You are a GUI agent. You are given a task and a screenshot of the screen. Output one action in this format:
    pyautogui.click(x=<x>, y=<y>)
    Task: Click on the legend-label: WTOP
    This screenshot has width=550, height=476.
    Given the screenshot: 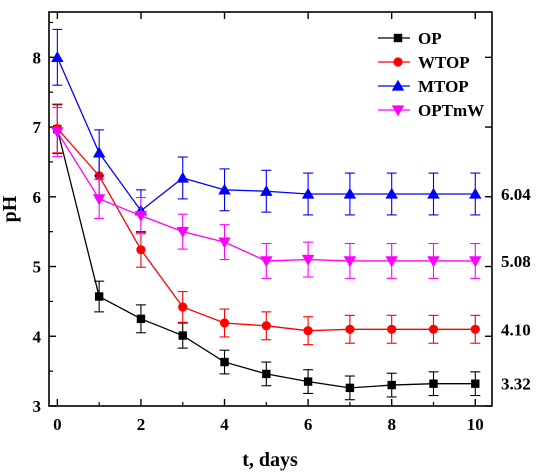 What is the action you would take?
    pyautogui.click(x=444, y=62)
    